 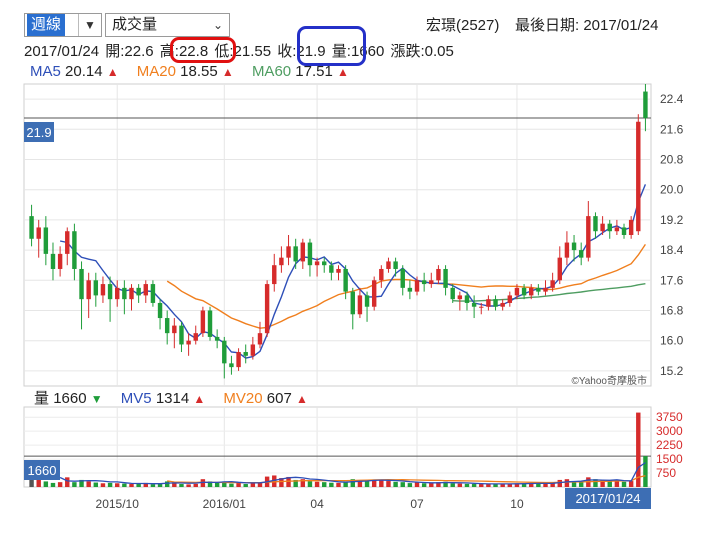 What do you see at coordinates (68, 398) in the screenshot?
I see `volume-value: 量 1660 ▼` at bounding box center [68, 398].